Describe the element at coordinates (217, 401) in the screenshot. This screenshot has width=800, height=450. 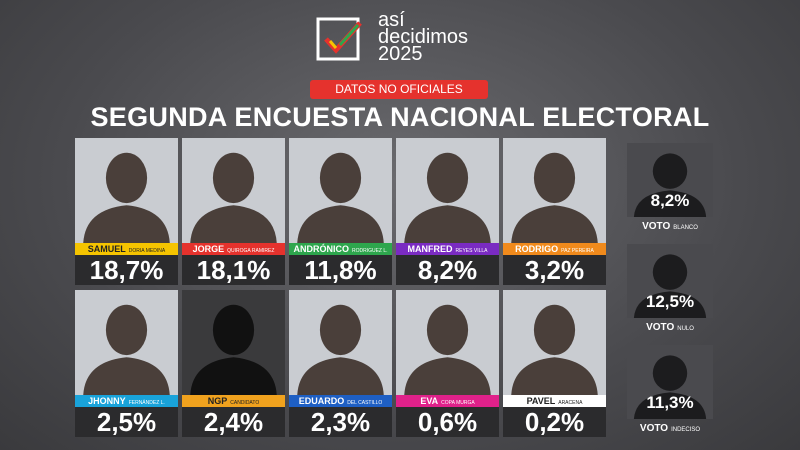
I see `first-name: NGP` at that location.